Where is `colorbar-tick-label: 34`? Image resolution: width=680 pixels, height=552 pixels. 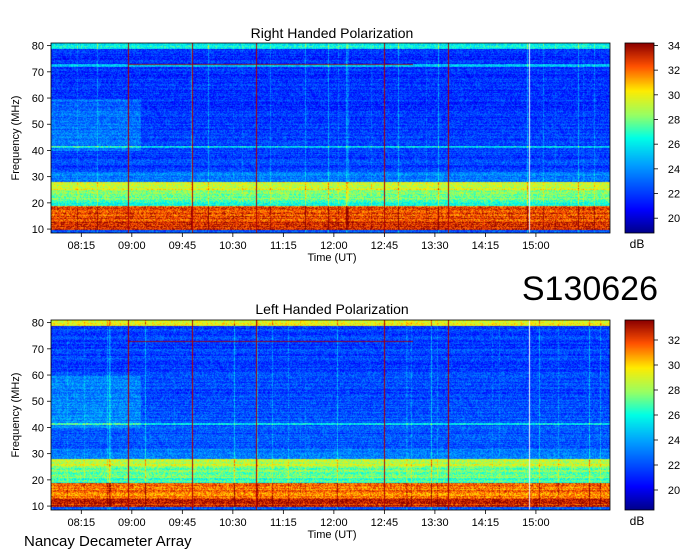
colorbar-tick-label: 34 is located at coordinates (674, 46).